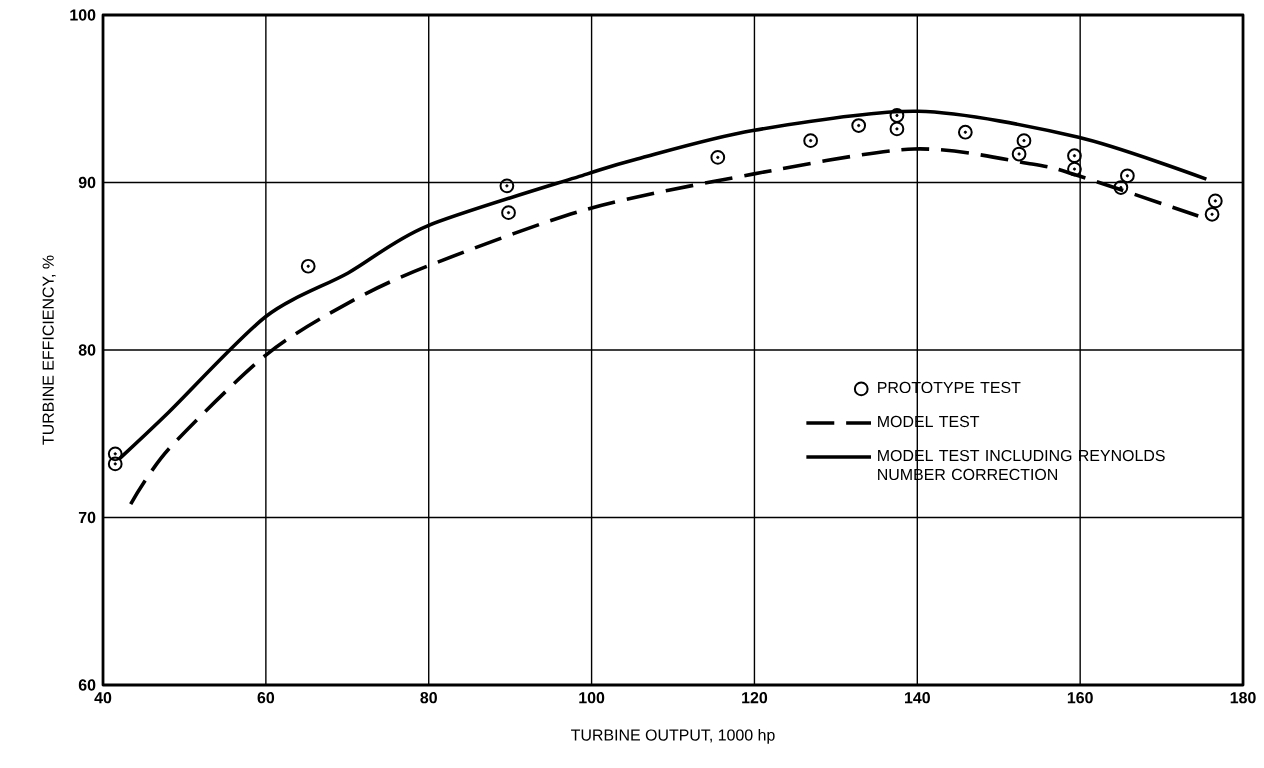  What do you see at coordinates (1080, 698) in the screenshot?
I see `x-tick-label: 160` at bounding box center [1080, 698].